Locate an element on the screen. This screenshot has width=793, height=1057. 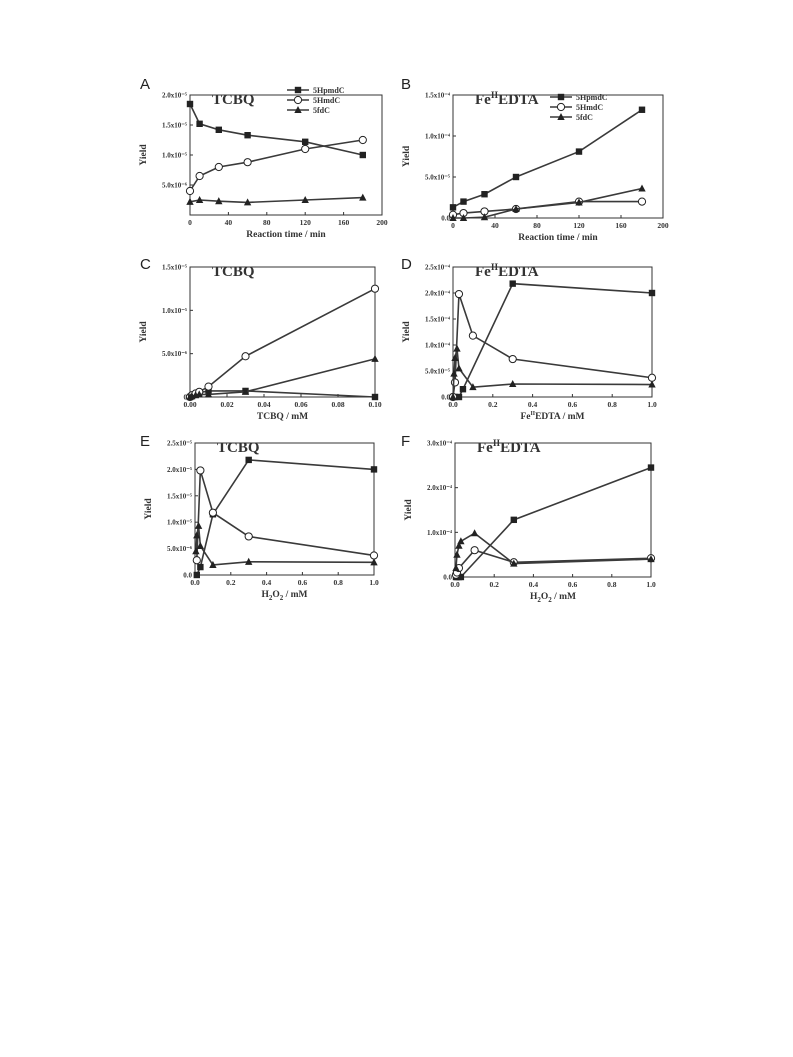
y-tick-label: 1.0x10⁻⁵ is located at coordinates (174, 156).